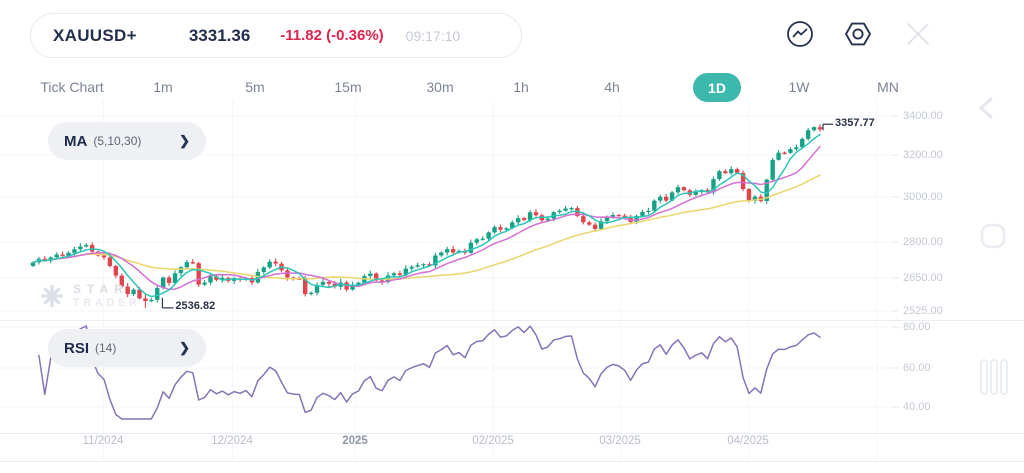 Image resolution: width=1024 pixels, height=473 pixels. I want to click on ma-label: MA, so click(76, 141).